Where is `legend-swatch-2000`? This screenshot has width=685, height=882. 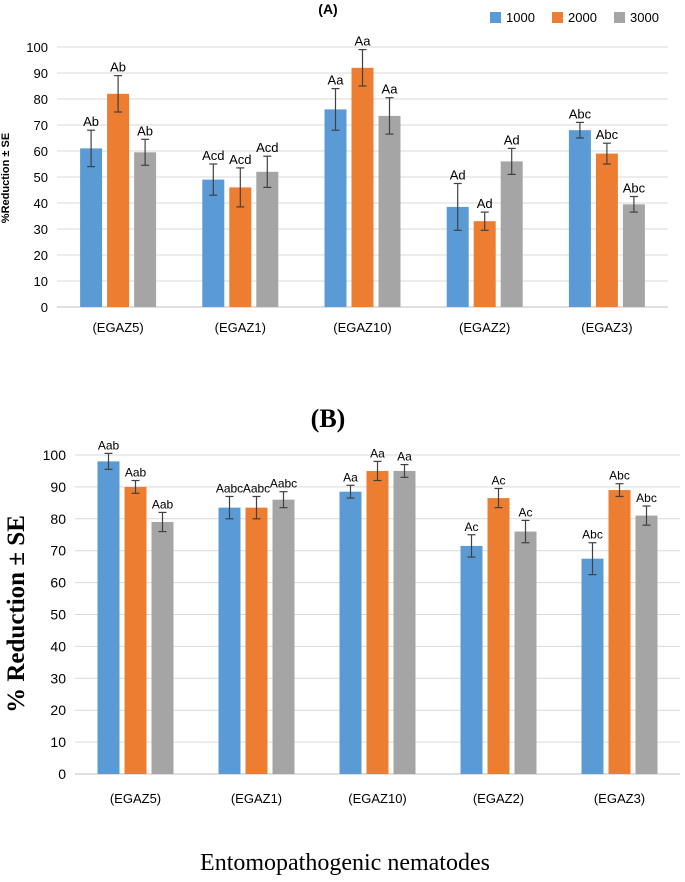
legend-swatch-2000 is located at coordinates (557, 17).